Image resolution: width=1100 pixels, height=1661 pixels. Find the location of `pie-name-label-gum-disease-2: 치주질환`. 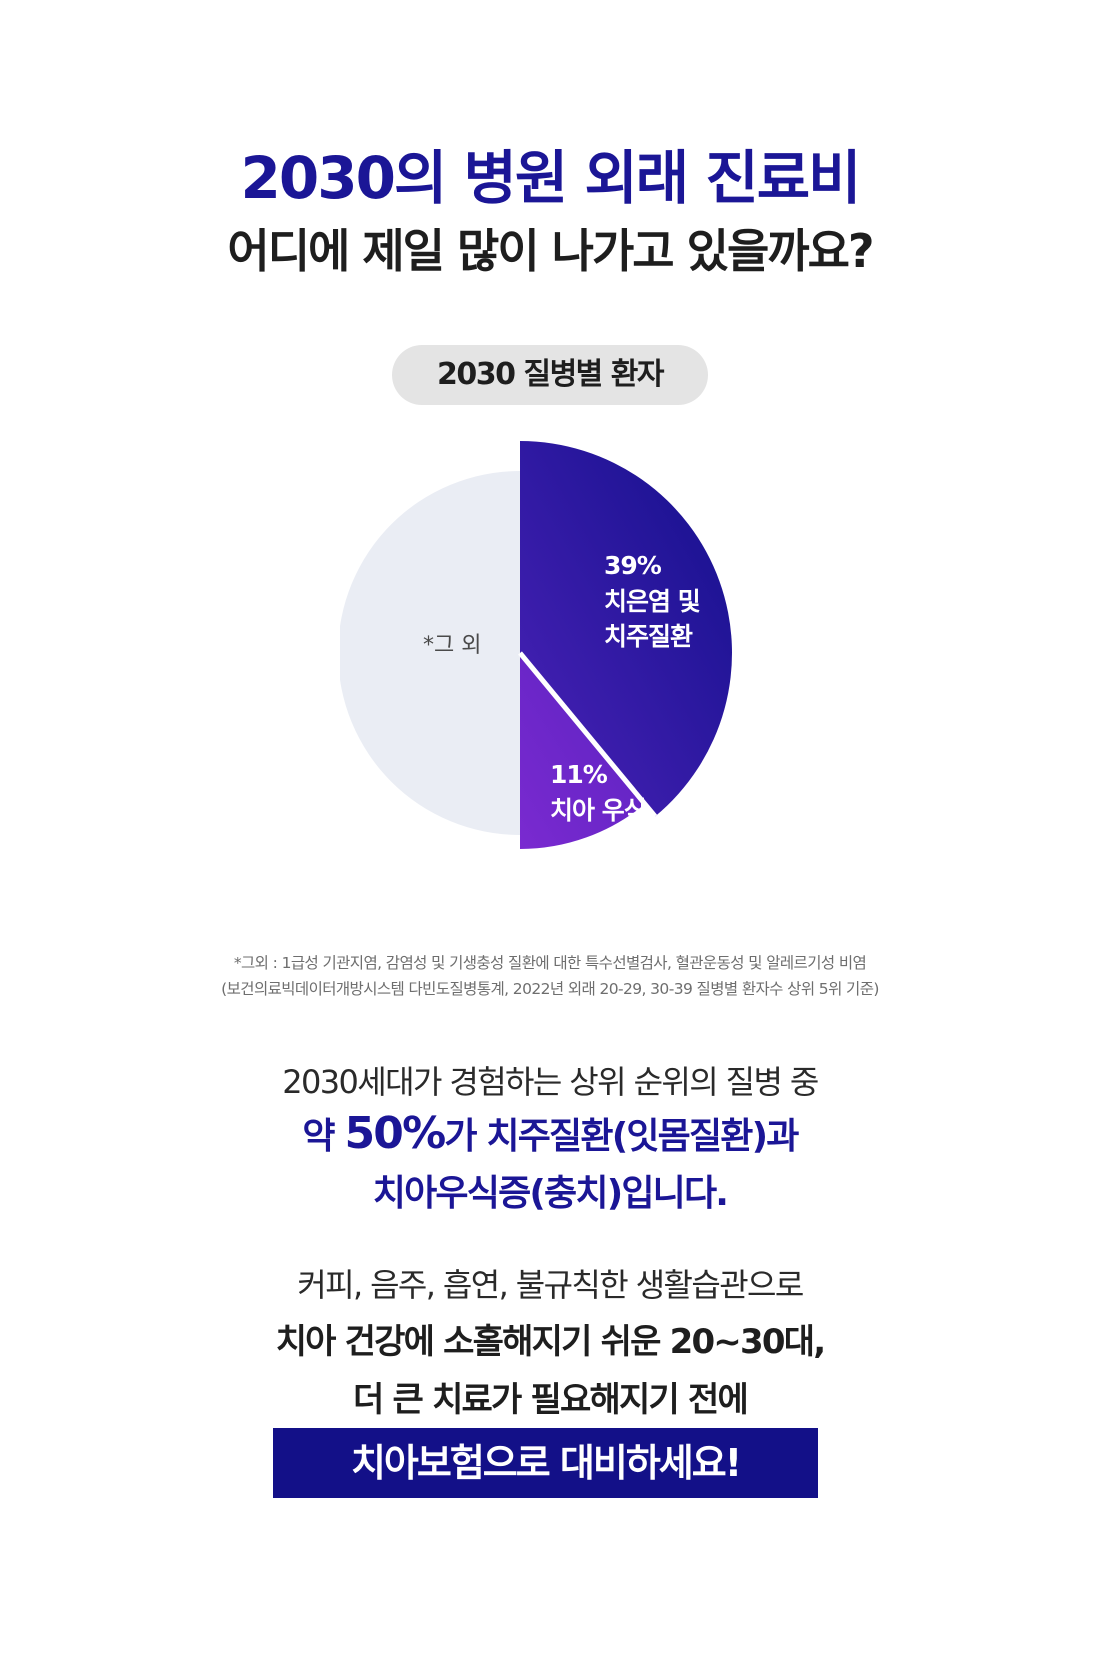

pie-name-label-gum-disease-2: 치주질환 is located at coordinates (648, 636).